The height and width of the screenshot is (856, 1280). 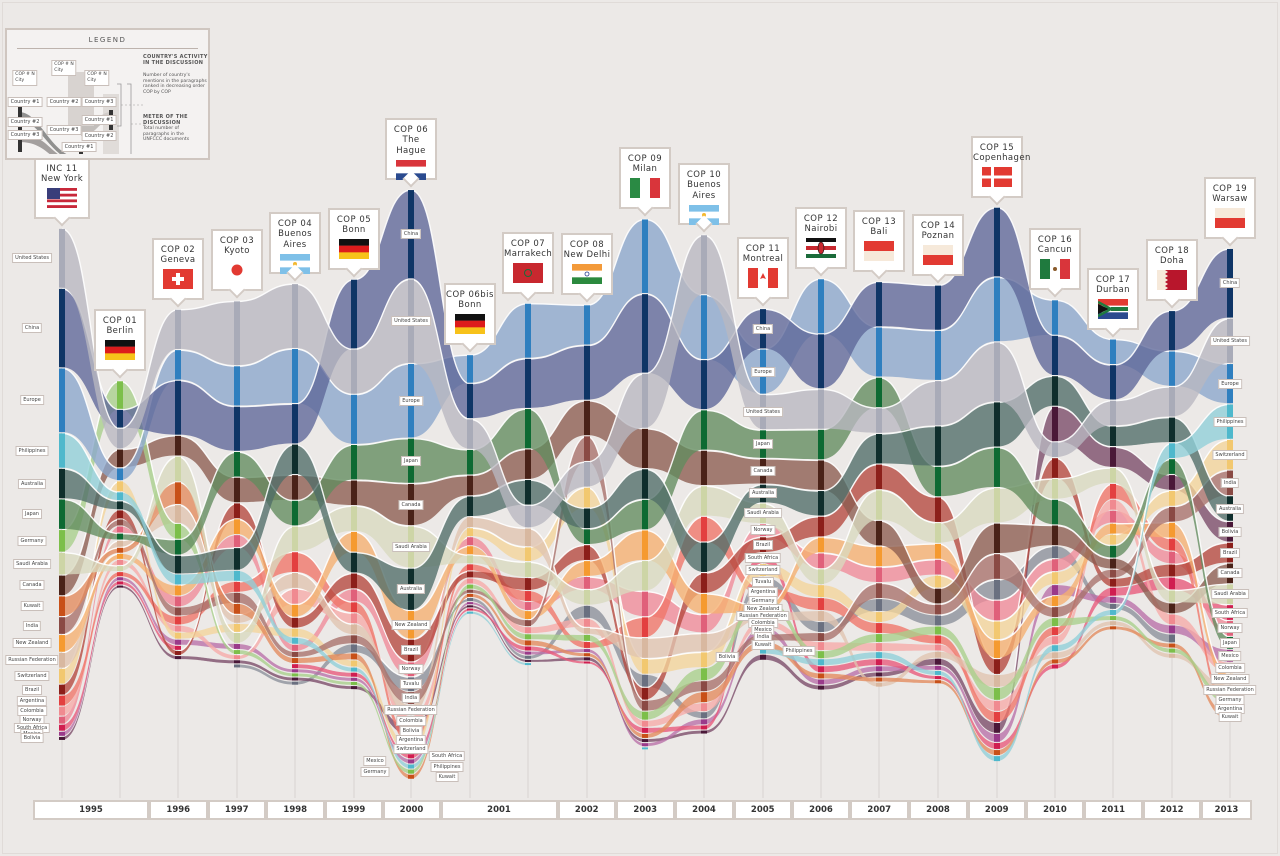 I want to click on bar-cop-05-south-africa, so click(x=354, y=674).